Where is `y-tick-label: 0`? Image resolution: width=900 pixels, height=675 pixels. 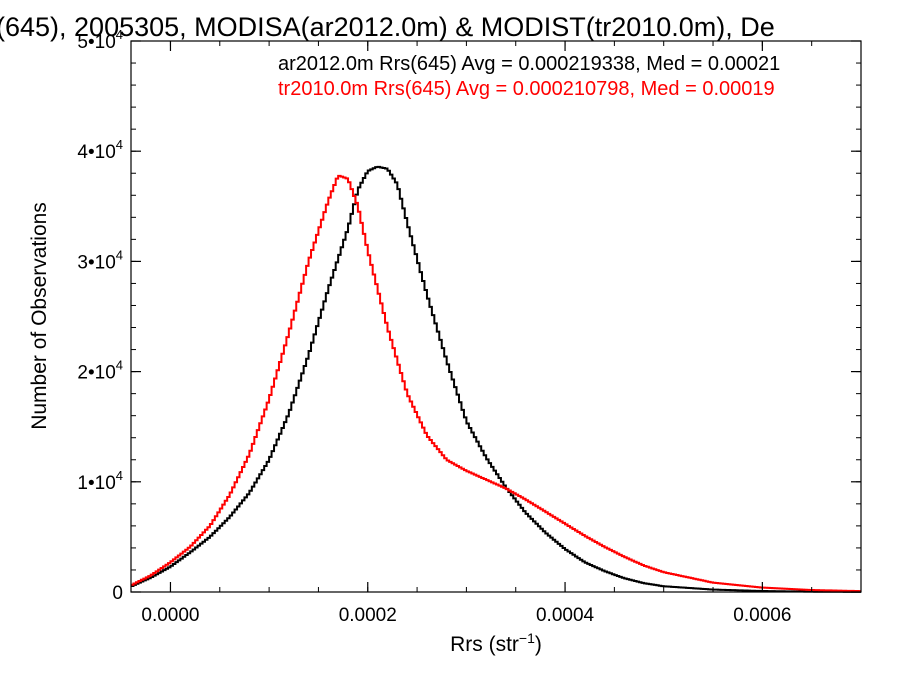 y-tick-label: 0 is located at coordinates (117, 593).